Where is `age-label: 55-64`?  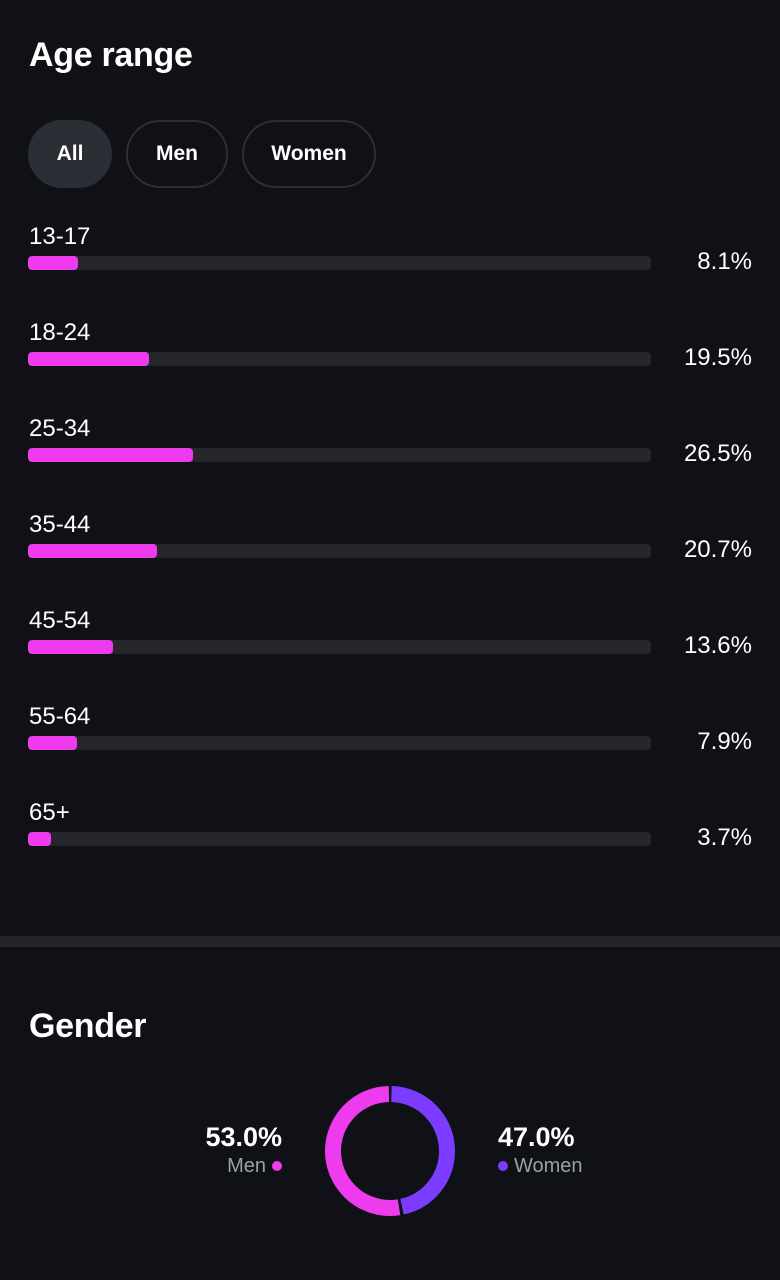
age-label: 55-64 is located at coordinates (60, 716).